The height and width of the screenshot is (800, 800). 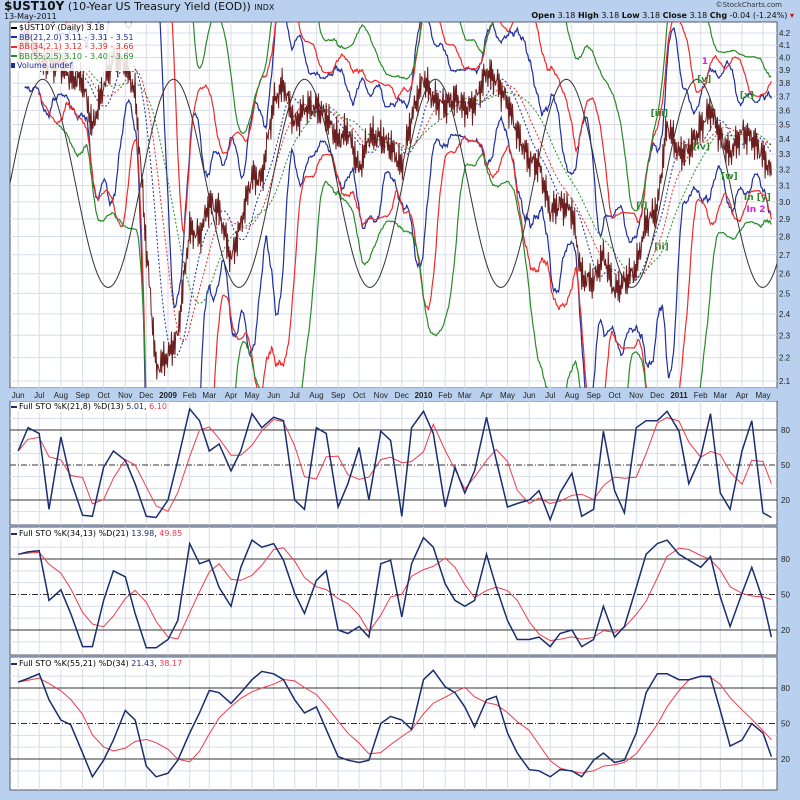 I want to click on x-tick-label: May, so click(x=251, y=395).